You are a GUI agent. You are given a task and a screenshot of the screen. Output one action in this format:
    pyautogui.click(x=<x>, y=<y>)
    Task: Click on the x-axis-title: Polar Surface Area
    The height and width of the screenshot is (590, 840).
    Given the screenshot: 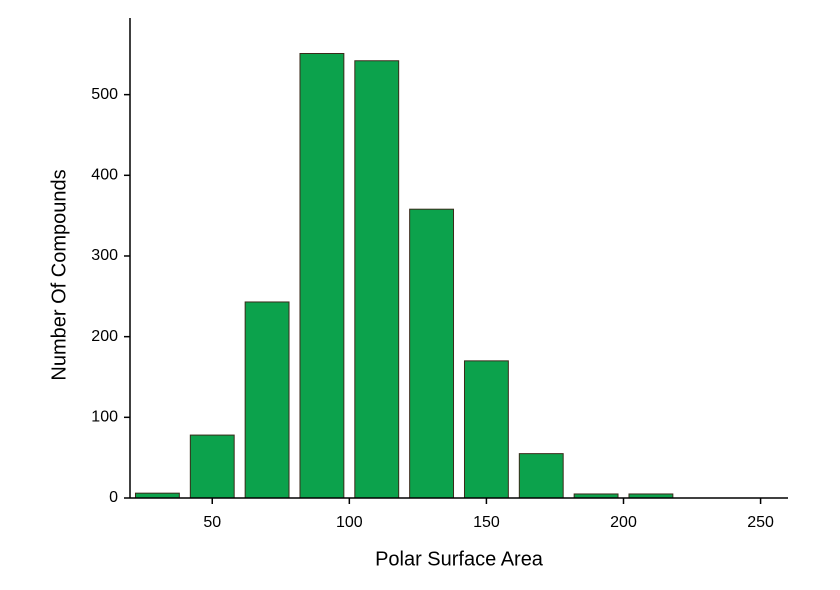 What is the action you would take?
    pyautogui.click(x=459, y=559)
    